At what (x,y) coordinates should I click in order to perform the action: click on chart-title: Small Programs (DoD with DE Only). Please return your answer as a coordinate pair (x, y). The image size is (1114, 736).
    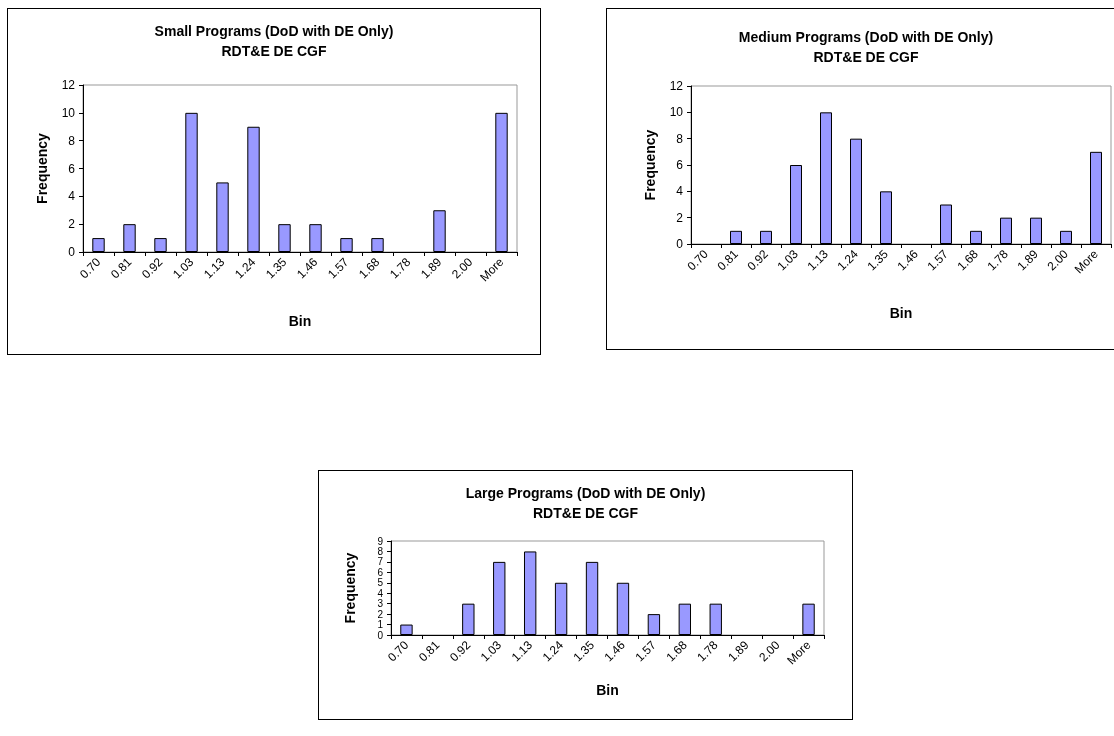
    Looking at the image, I should click on (274, 31).